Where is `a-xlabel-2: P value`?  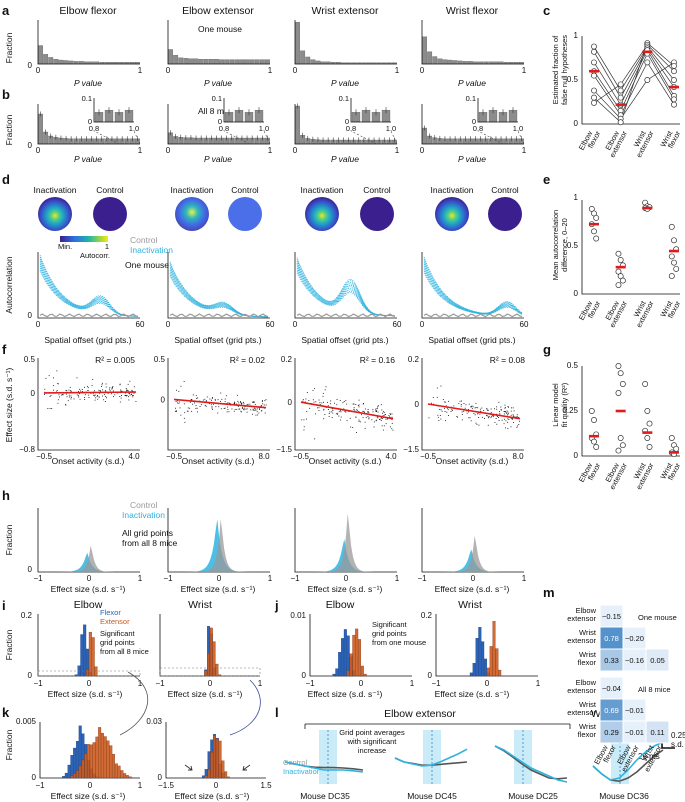 a-xlabel-2: P value is located at coordinates (218, 83).